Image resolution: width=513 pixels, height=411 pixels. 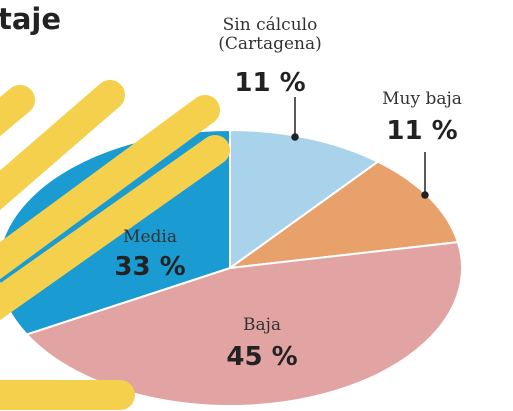 I want to click on value-label: 33 %, so click(x=150, y=267).